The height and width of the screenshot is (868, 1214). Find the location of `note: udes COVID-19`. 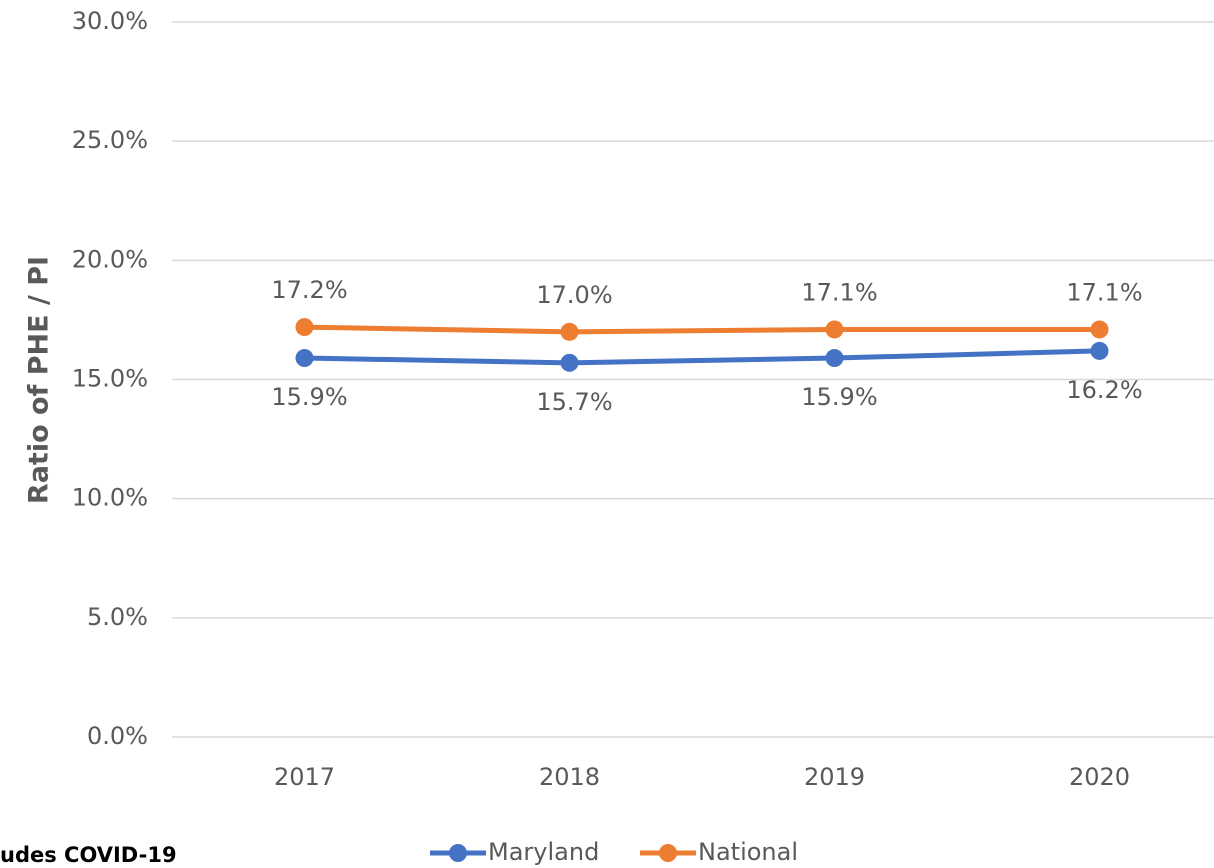

note: udes COVID-19 is located at coordinates (88, 855).